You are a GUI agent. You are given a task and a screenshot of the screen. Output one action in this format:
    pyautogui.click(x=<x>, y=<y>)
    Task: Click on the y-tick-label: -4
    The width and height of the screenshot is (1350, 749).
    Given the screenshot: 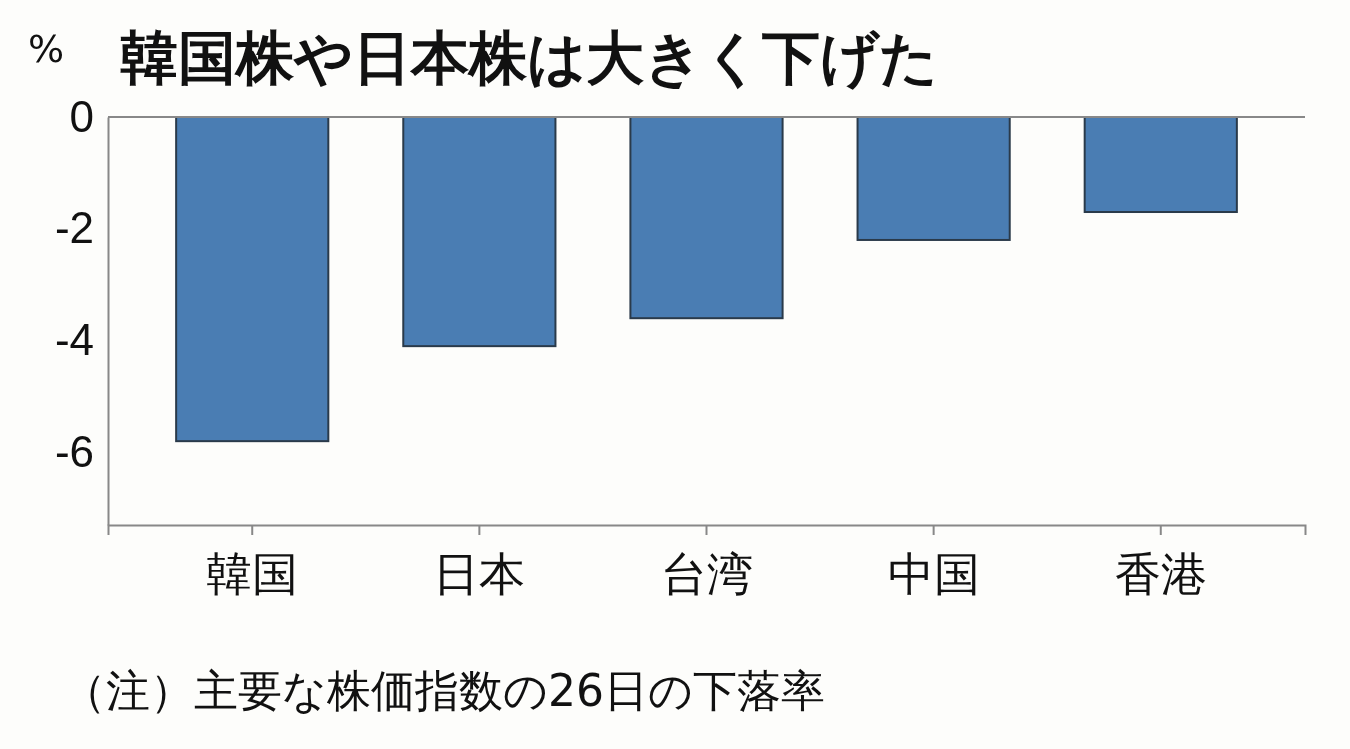 What is the action you would take?
    pyautogui.click(x=74, y=340)
    